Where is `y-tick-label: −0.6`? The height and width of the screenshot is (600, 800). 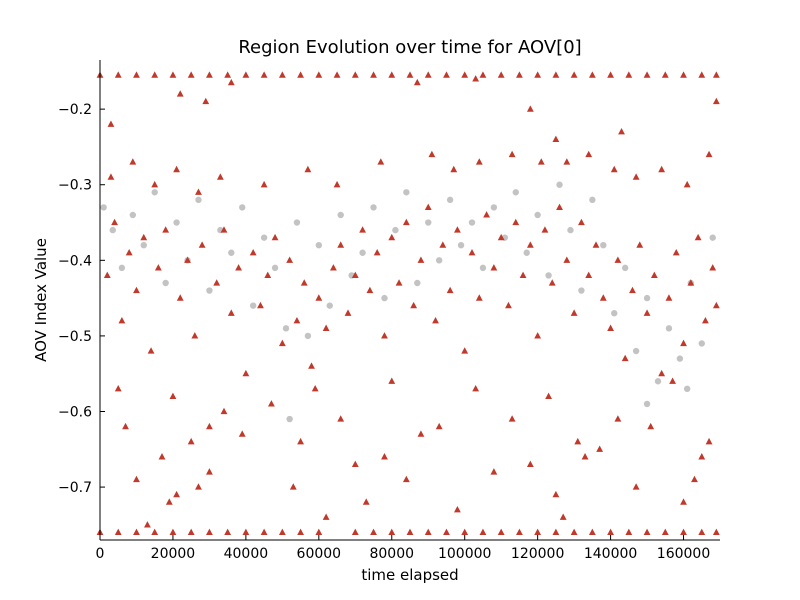
y-tick-label: −0.6 is located at coordinates (75, 412).